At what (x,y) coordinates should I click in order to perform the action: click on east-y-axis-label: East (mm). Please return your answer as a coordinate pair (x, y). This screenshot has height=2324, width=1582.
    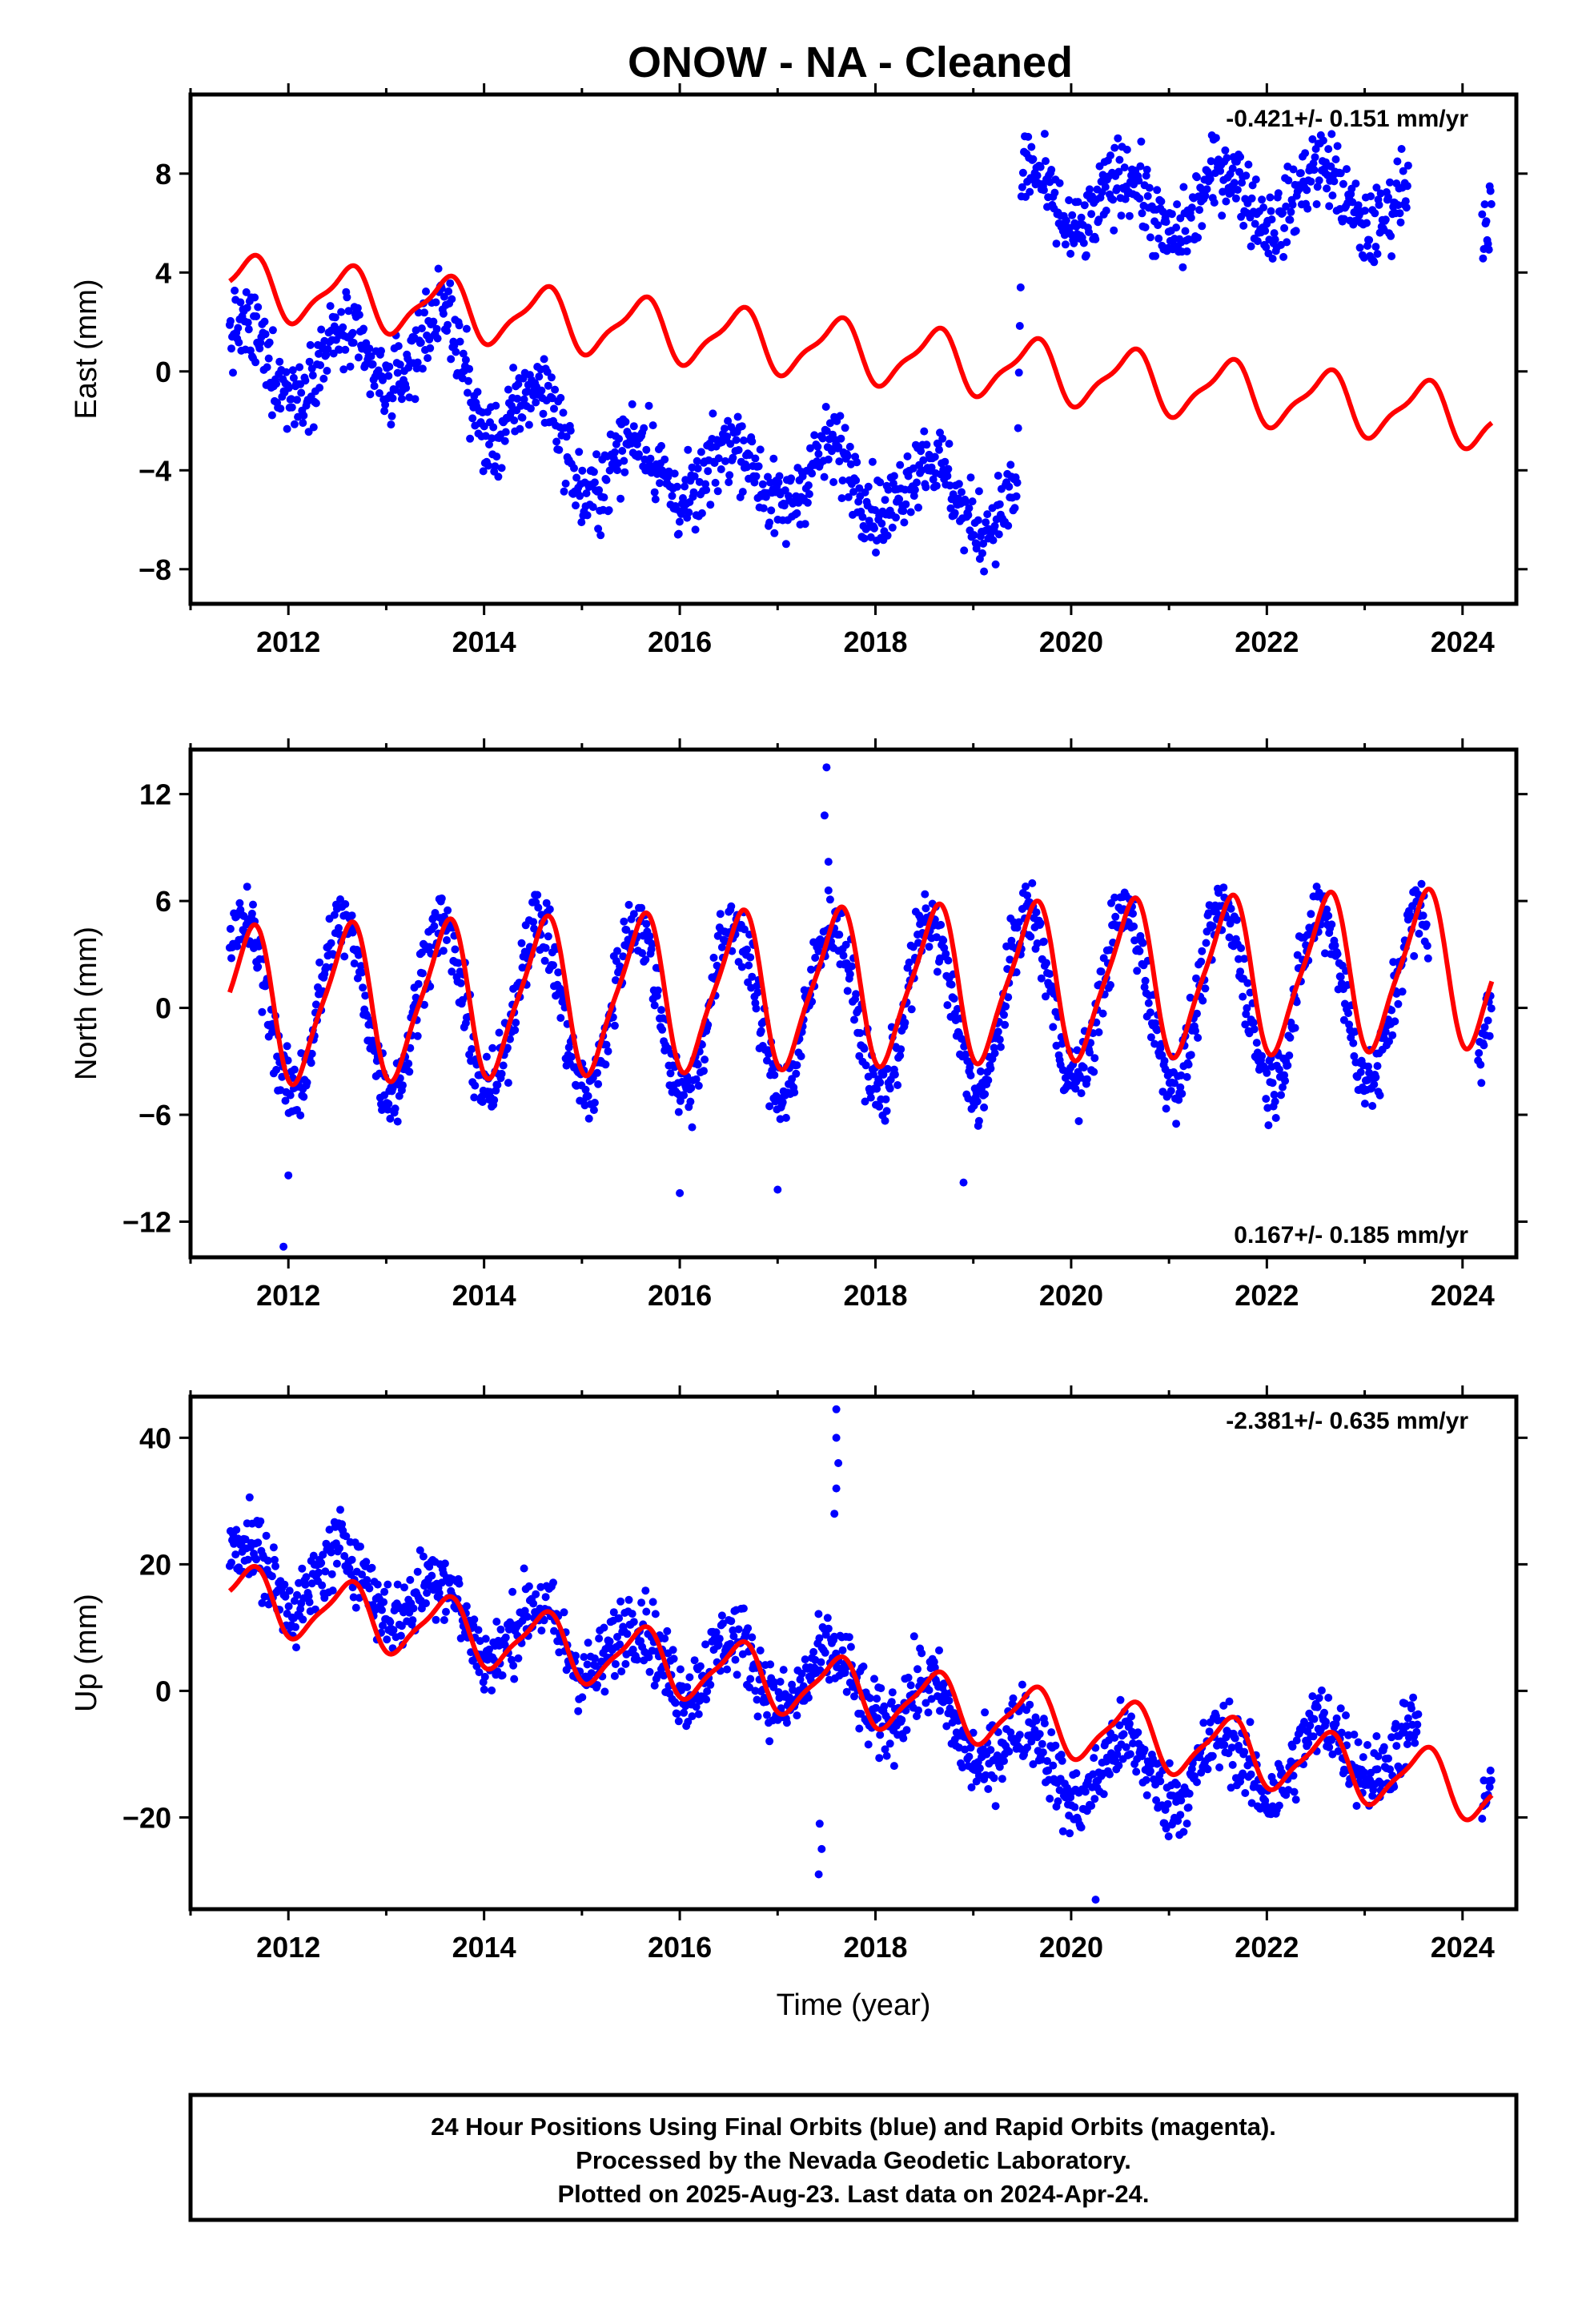
    Looking at the image, I should click on (86, 349).